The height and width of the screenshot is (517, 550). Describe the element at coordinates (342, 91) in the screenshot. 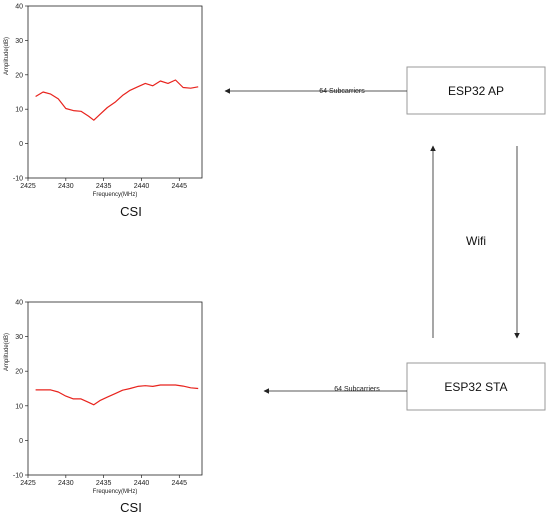

I see `arrow-ap-label: 64 Subcarriers` at that location.